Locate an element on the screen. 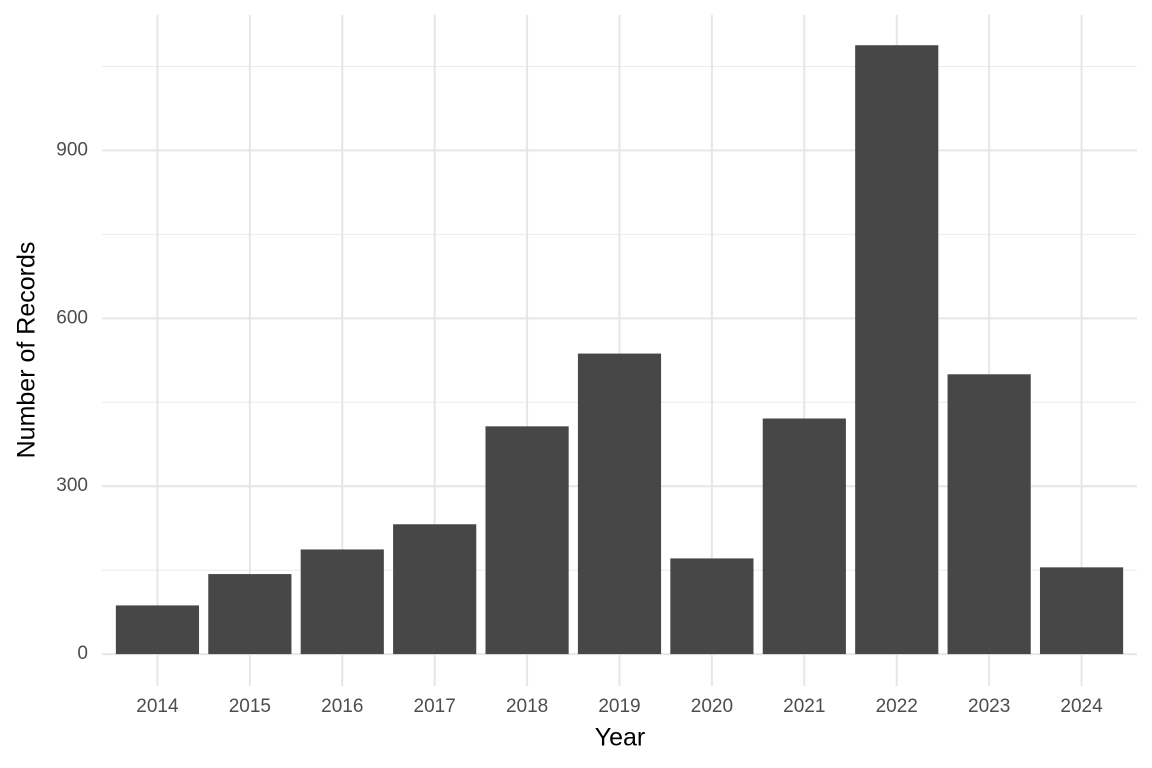 The height and width of the screenshot is (768, 1152). x-axis-title: Year is located at coordinates (620, 738).